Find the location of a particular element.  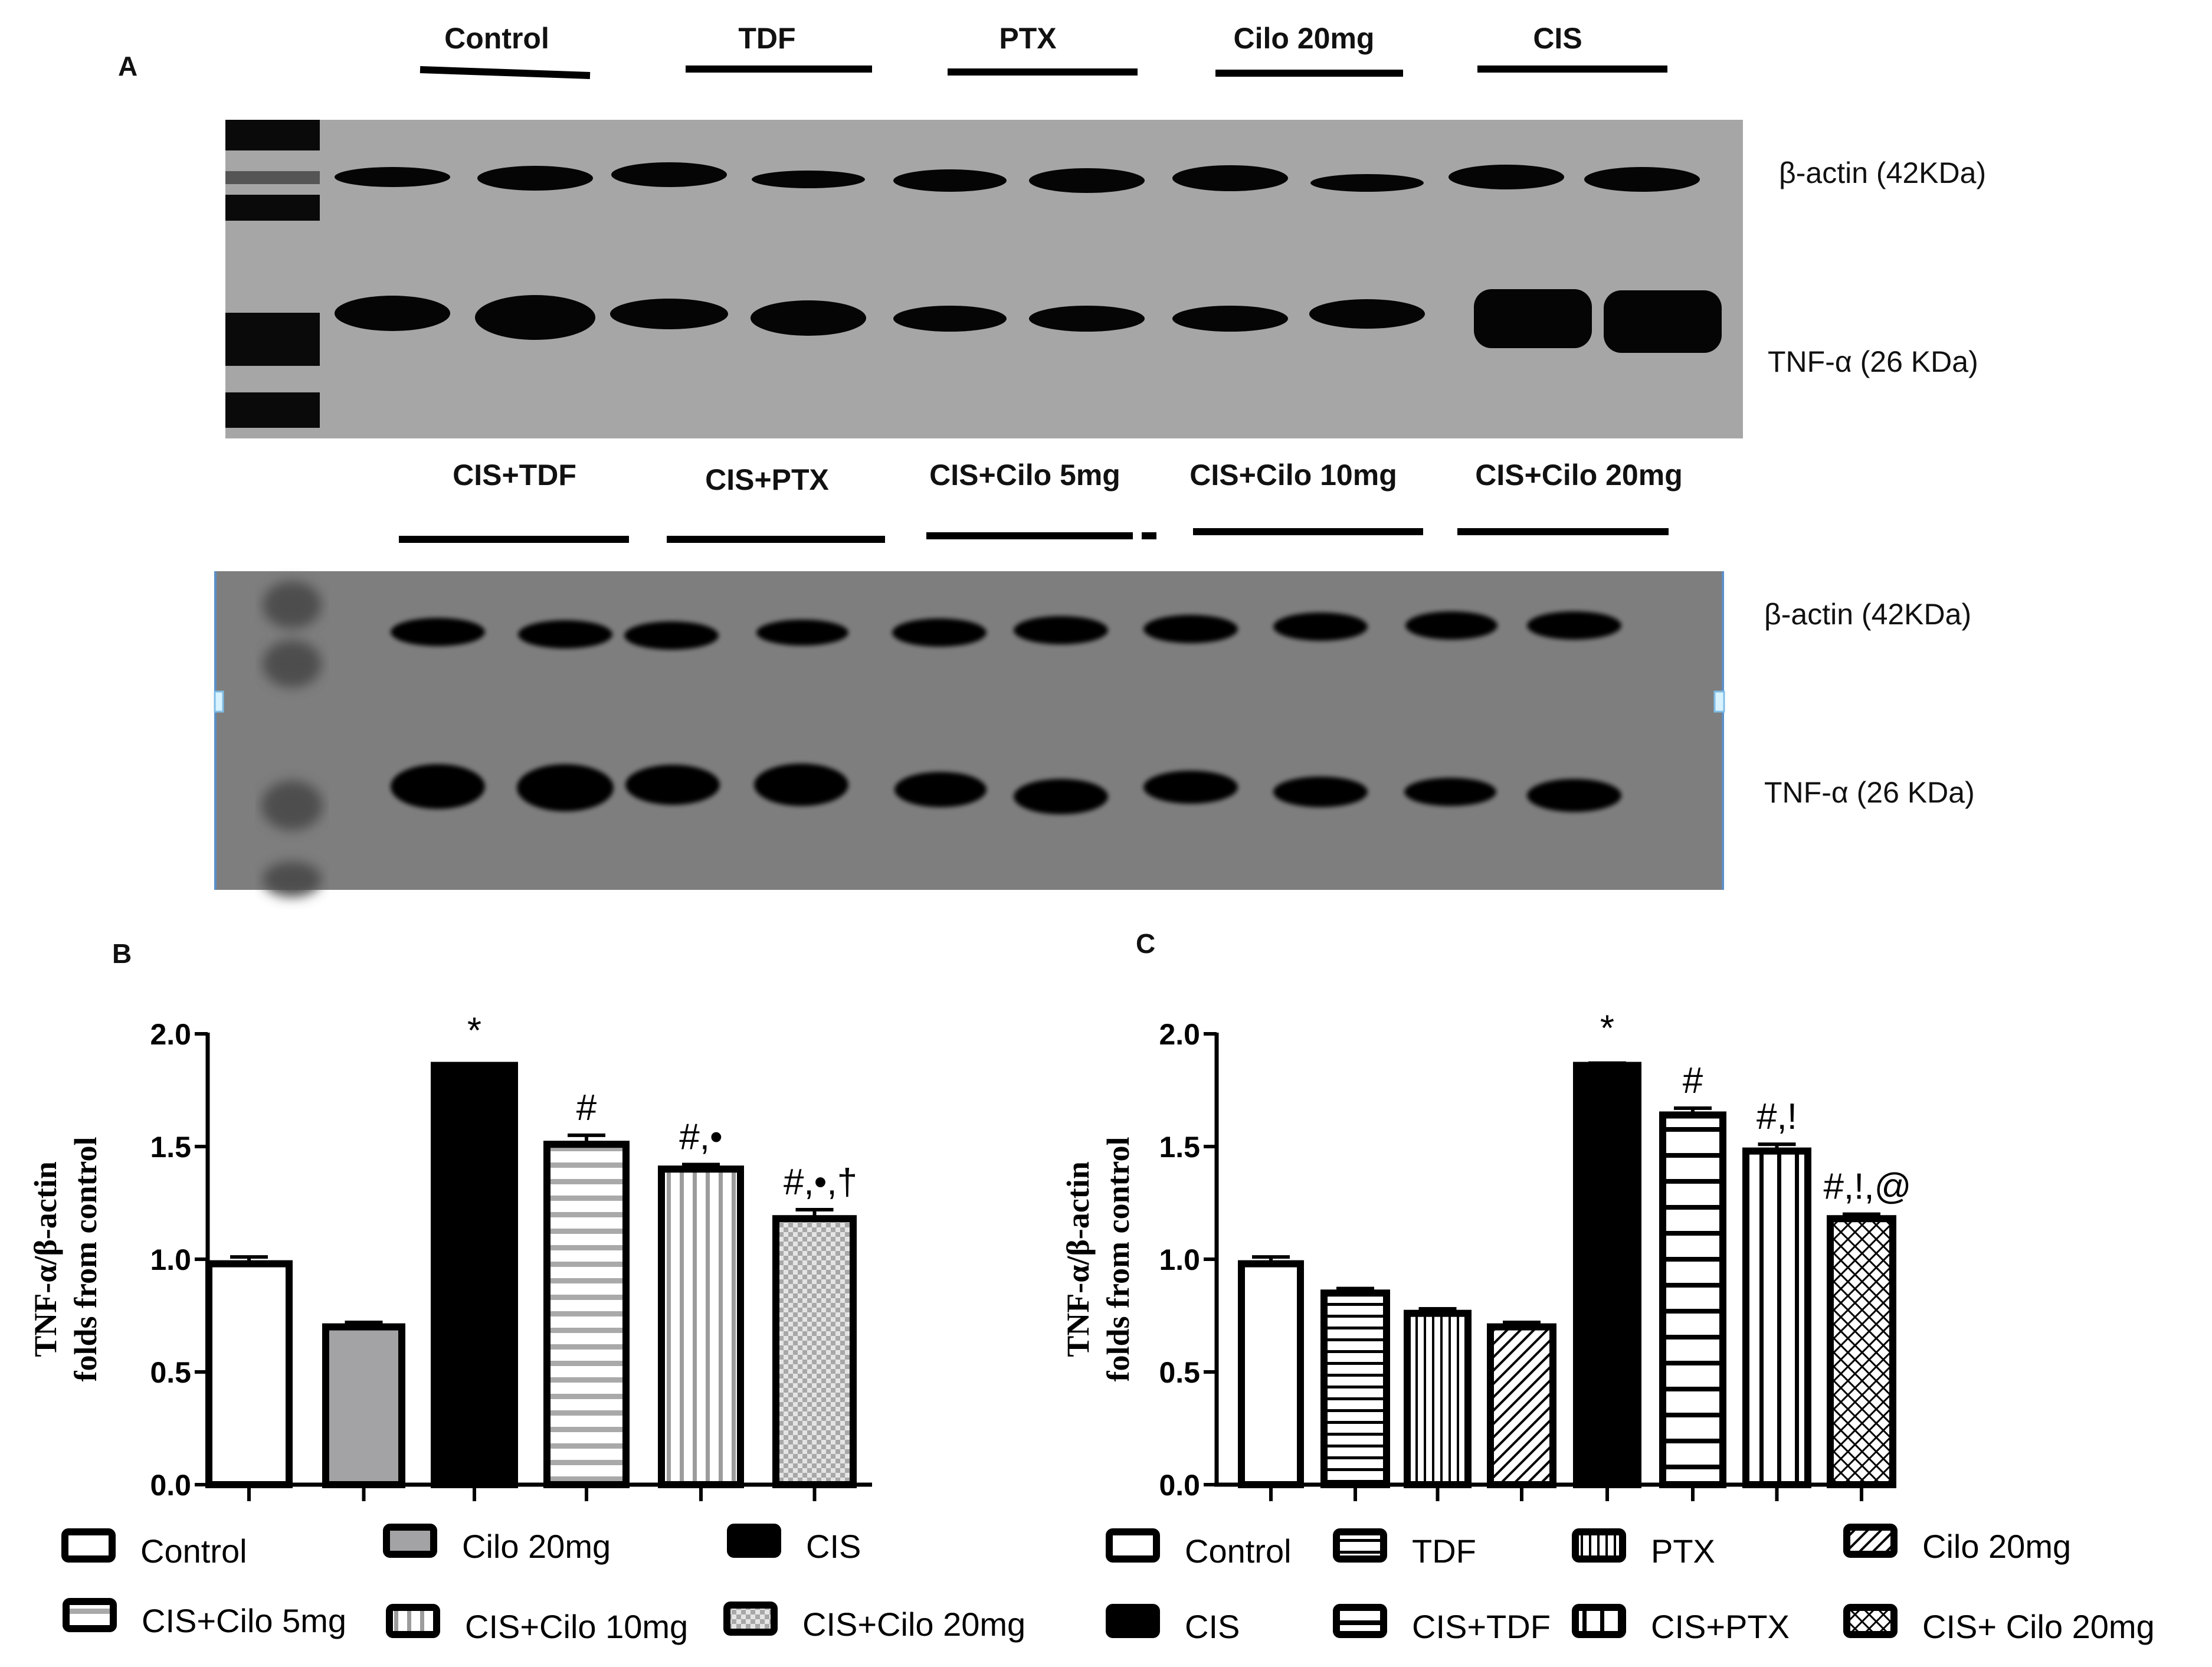

panel-label-c: C is located at coordinates (1145, 943).